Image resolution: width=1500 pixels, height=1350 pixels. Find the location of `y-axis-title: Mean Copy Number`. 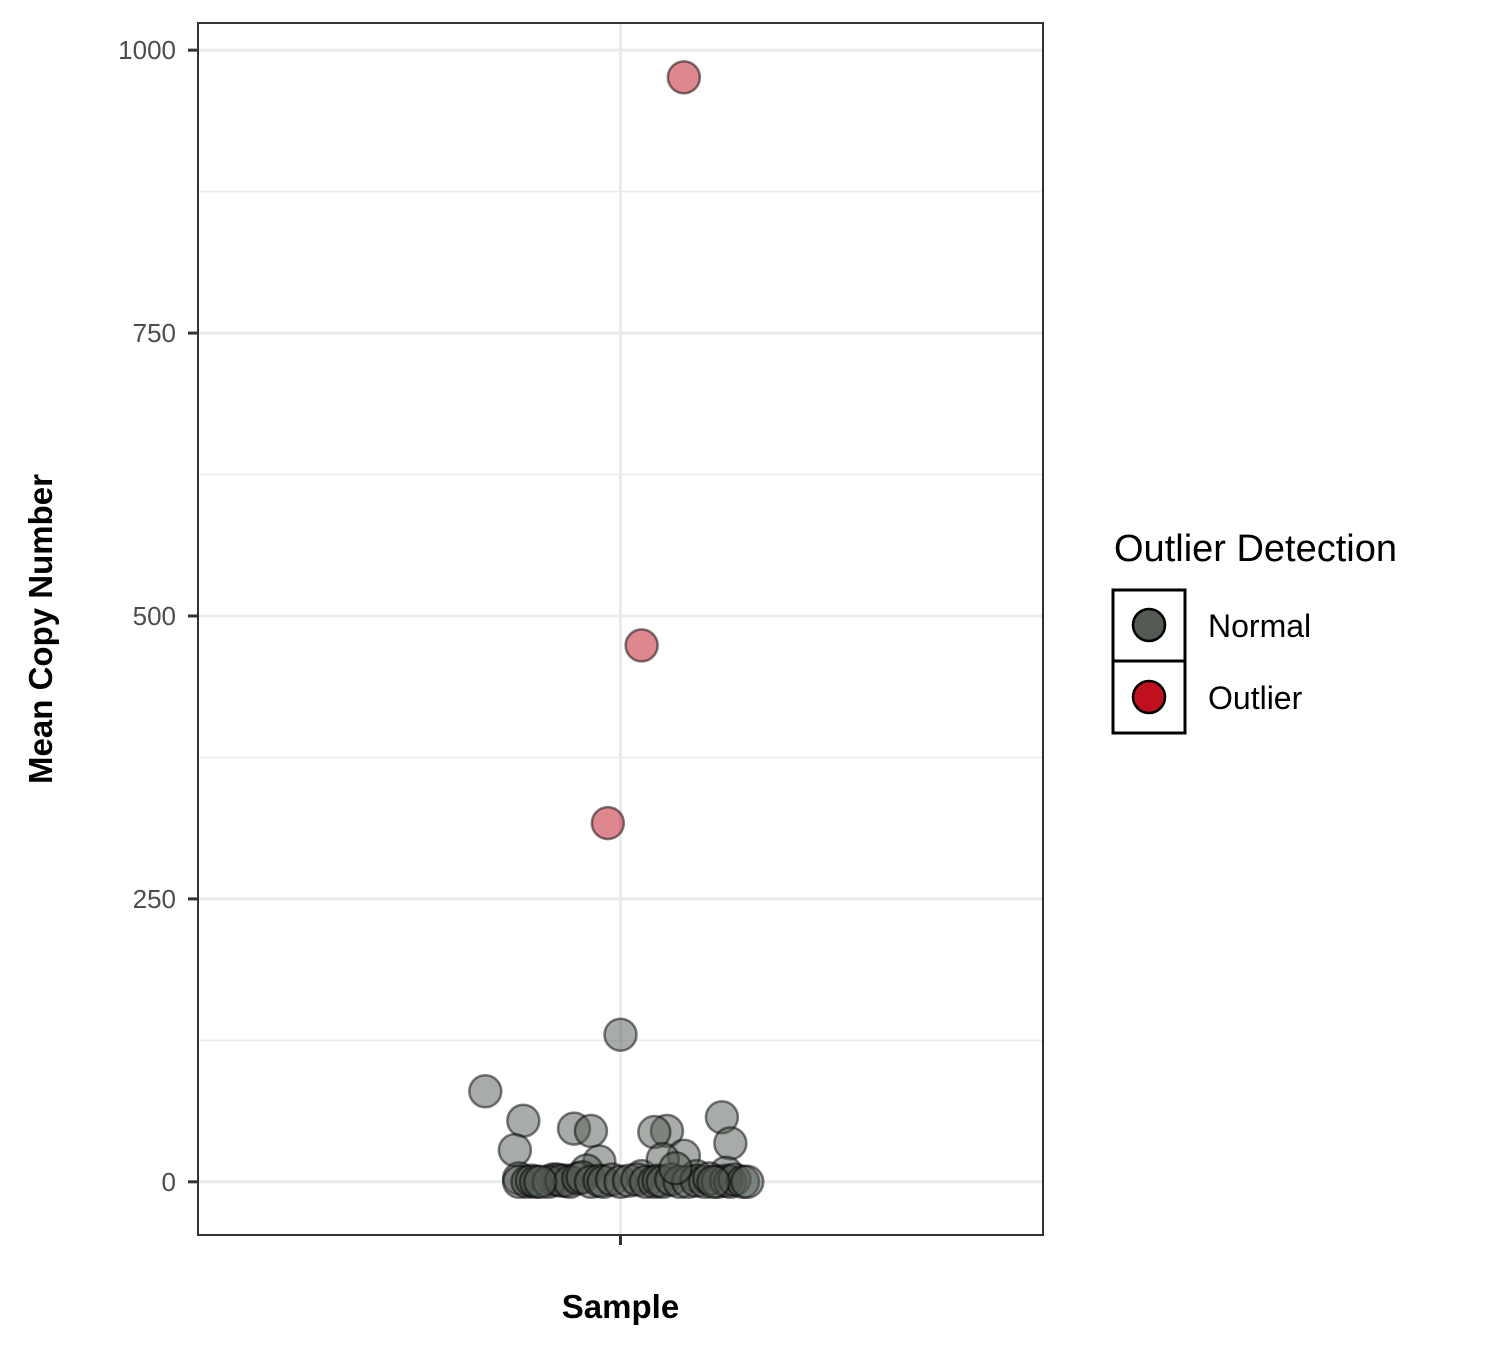

y-axis-title: Mean Copy Number is located at coordinates (40, 629).